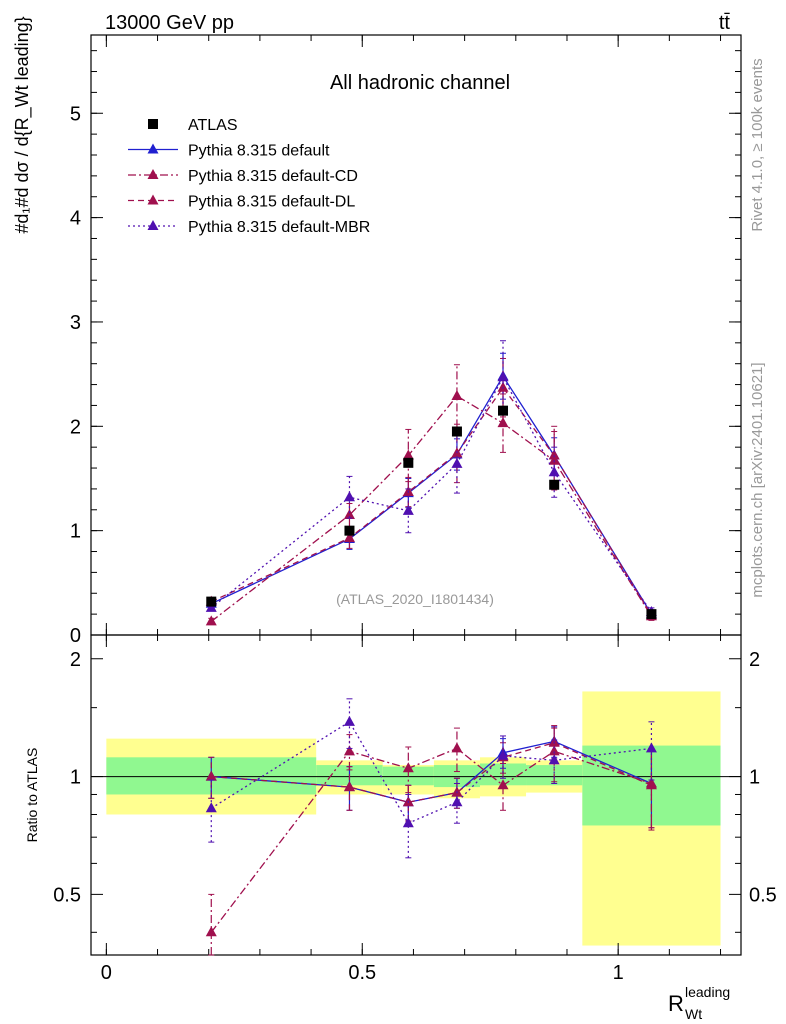 This screenshot has width=786, height=1024. Describe the element at coordinates (75, 427) in the screenshot. I see `y-tick-label-main: 2` at that location.